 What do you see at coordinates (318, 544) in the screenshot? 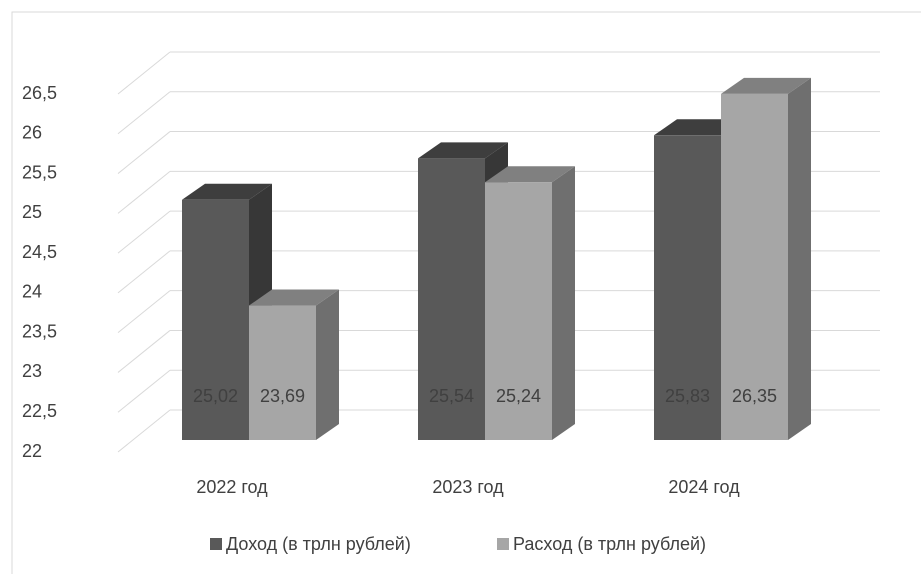
I see `legend-label: Доход (в трлн рублей)` at bounding box center [318, 544].